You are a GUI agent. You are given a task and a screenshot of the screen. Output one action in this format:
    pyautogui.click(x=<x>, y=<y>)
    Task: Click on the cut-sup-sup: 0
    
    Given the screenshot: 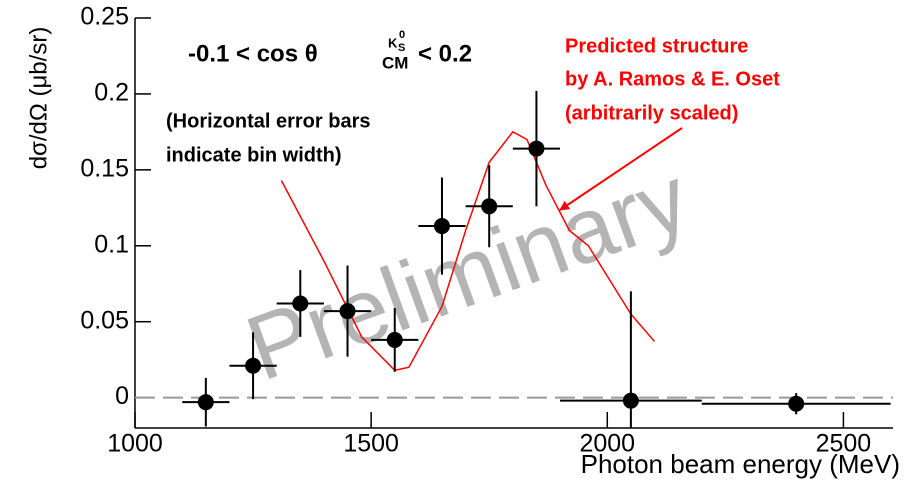 What is the action you would take?
    pyautogui.click(x=402, y=35)
    